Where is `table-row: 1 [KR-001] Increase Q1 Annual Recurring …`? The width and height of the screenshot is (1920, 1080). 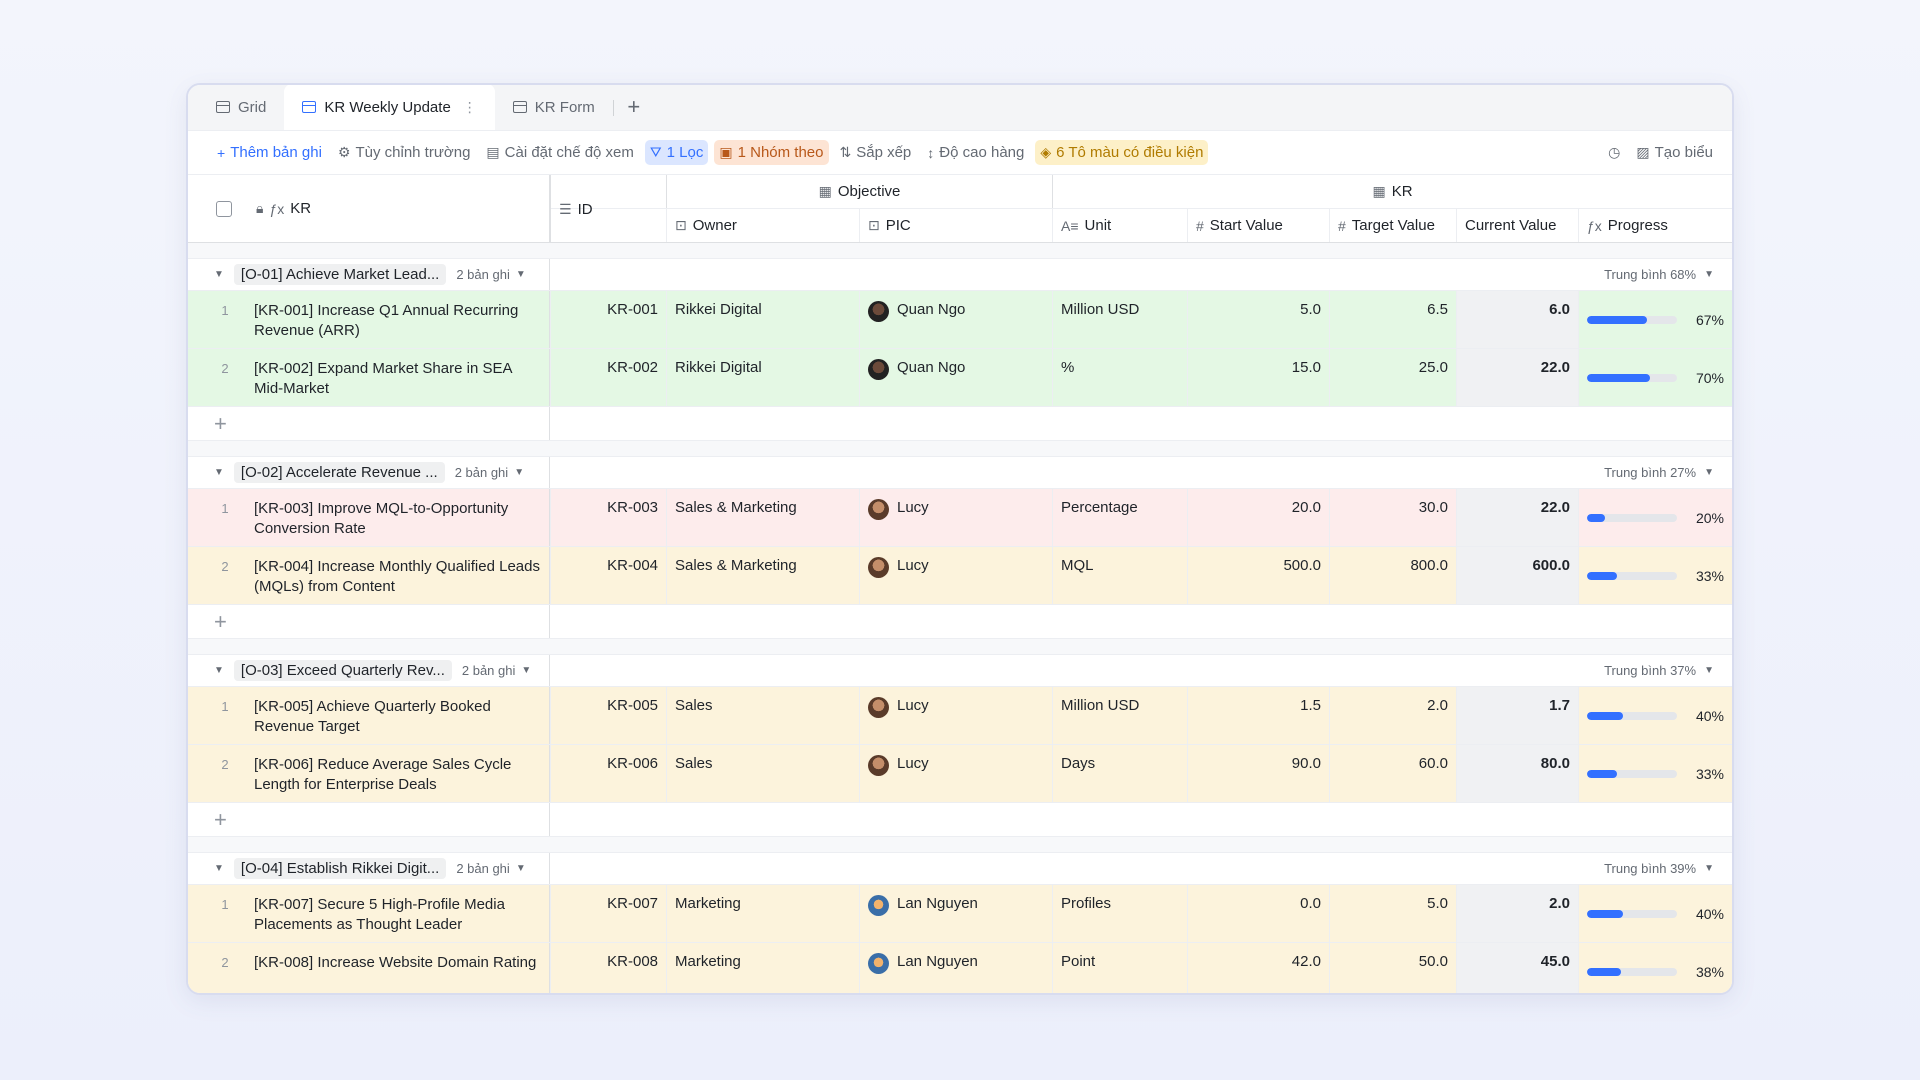 table-row: 1 [KR-001] Increase Q1 Annual Recurring … is located at coordinates (960, 320).